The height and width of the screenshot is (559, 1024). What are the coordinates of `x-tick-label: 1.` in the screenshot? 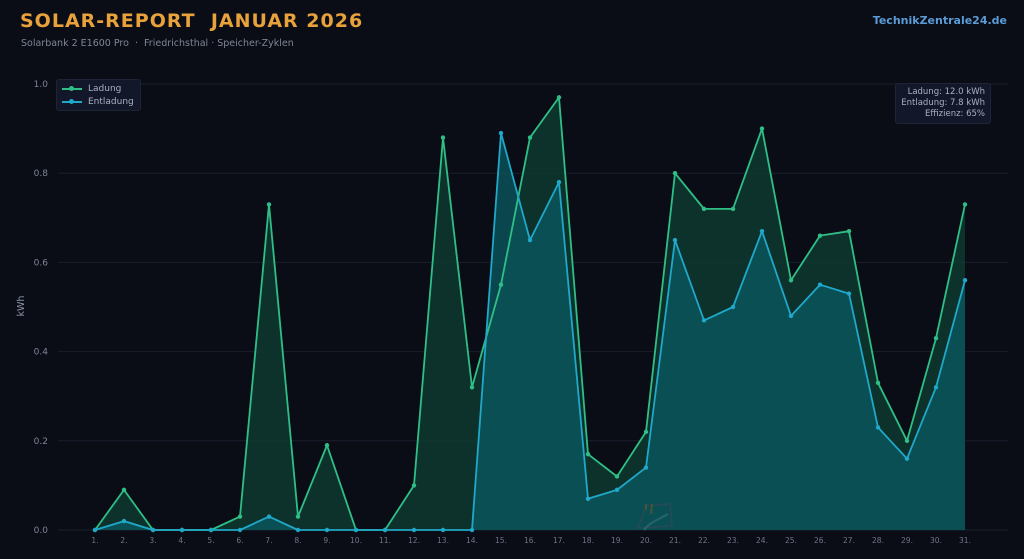 It's located at (94, 540).